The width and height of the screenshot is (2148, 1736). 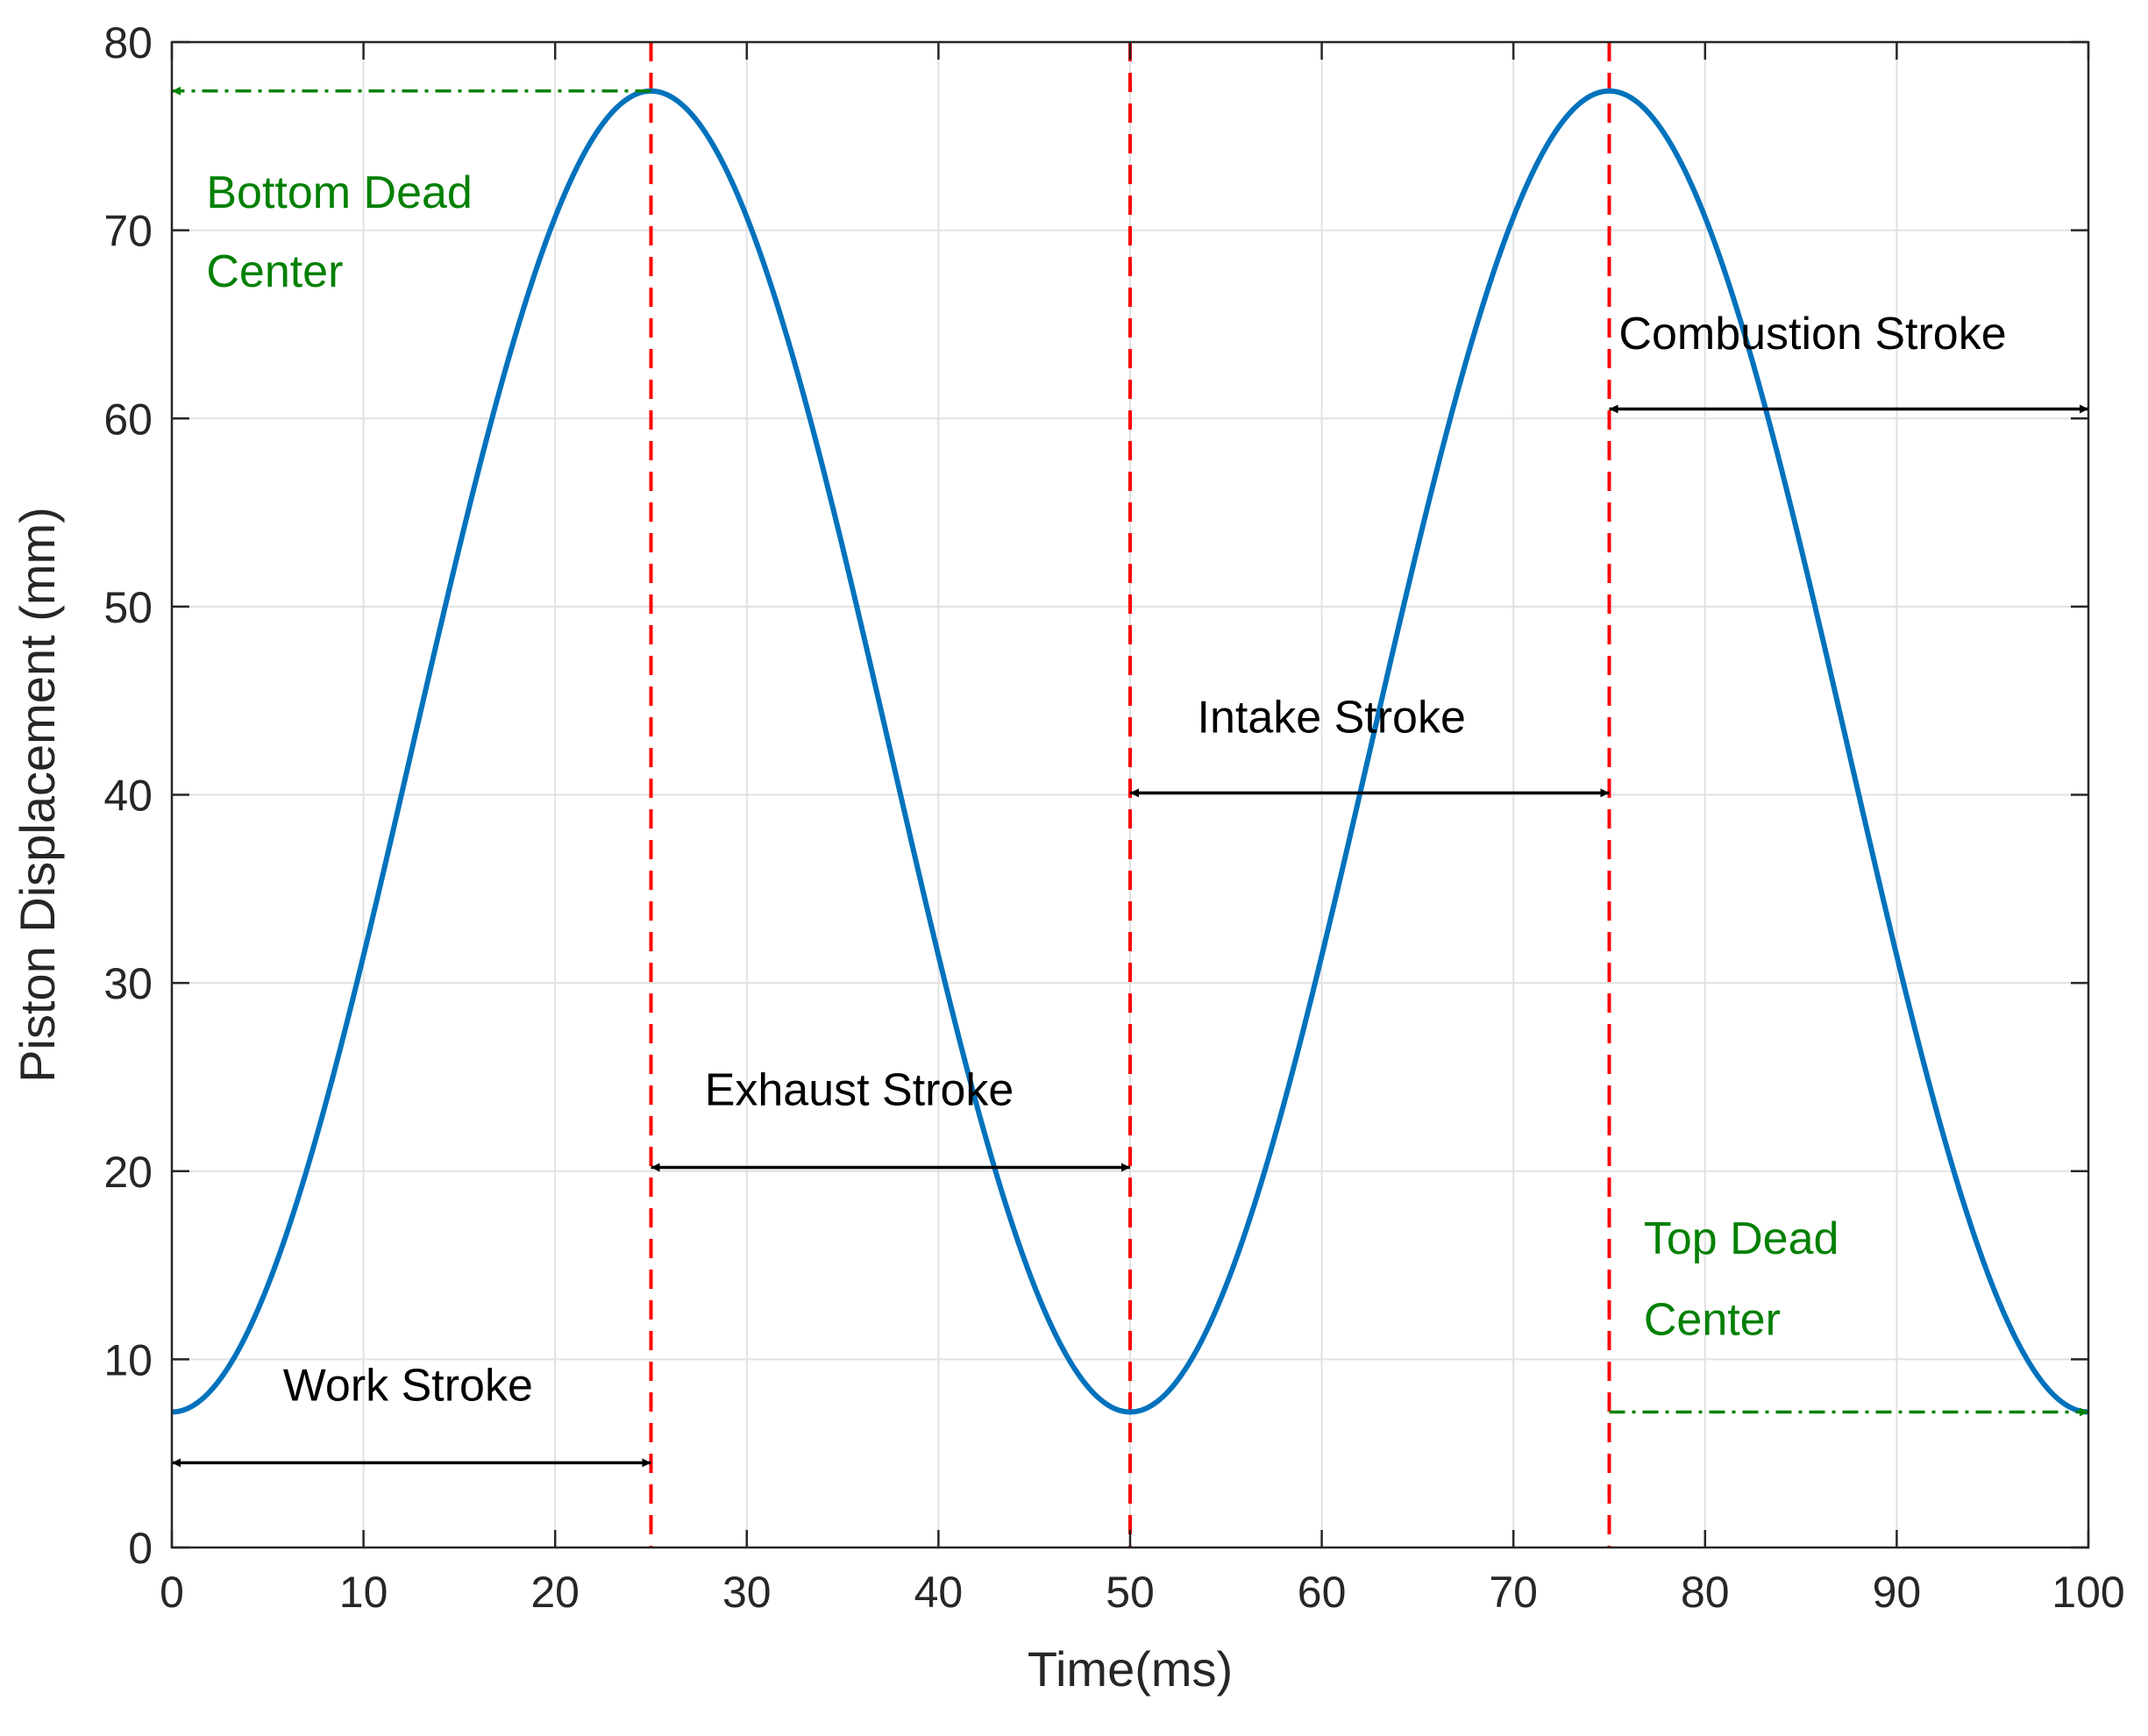 I want to click on dead-center-label: Bottom Dead, so click(x=339, y=192).